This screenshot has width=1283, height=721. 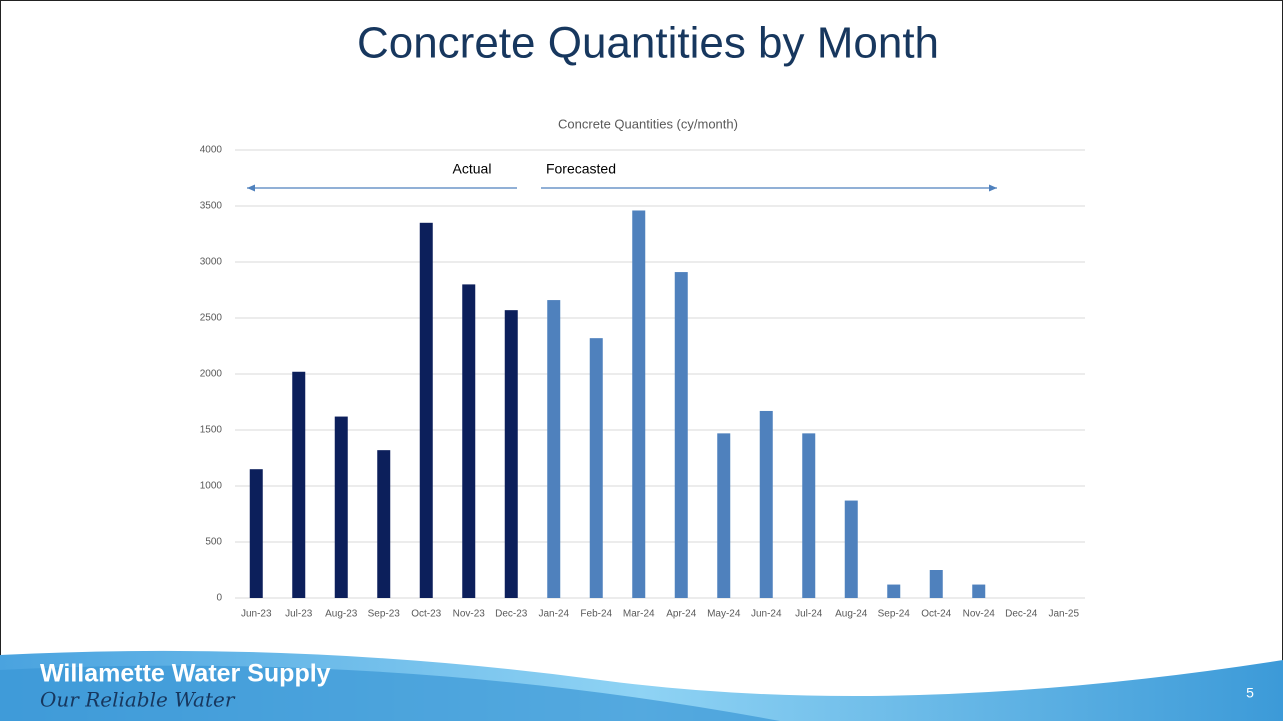 I want to click on x-tick-label: Jun-24, so click(x=766, y=614).